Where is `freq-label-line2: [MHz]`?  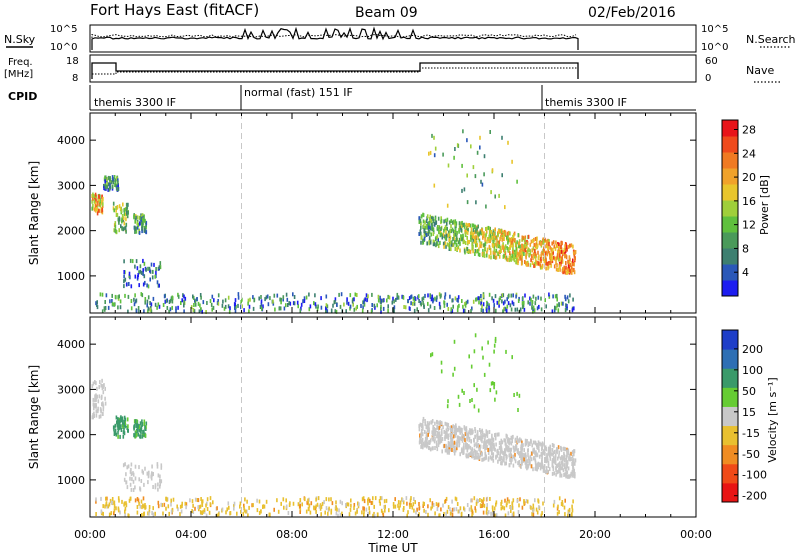
freq-label-line2: [MHz] is located at coordinates (18, 74).